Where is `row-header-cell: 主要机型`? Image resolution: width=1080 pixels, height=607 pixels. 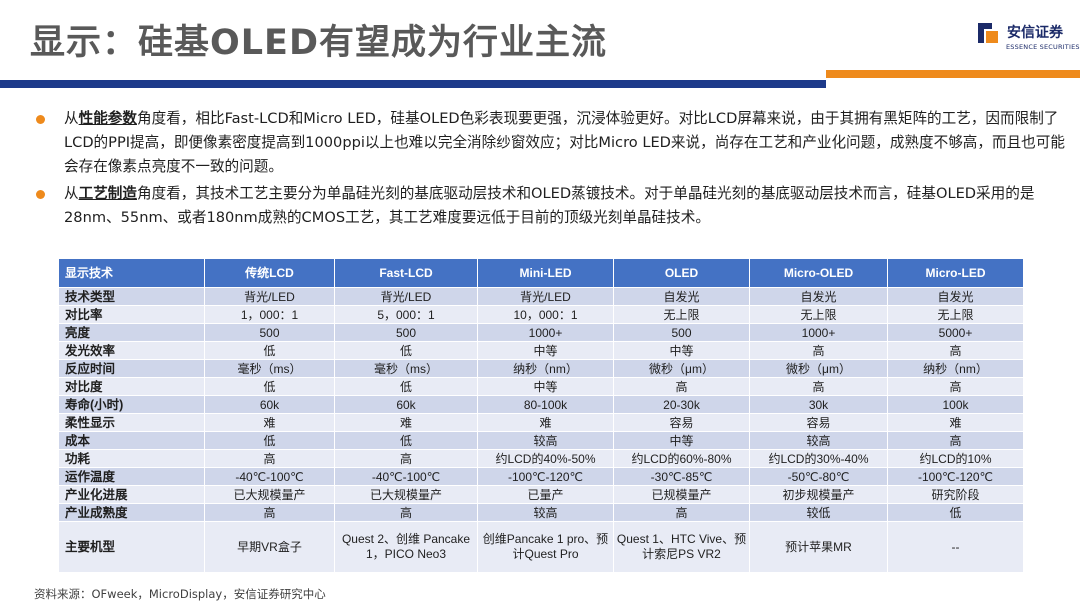 row-header-cell: 主要机型 is located at coordinates (131, 547).